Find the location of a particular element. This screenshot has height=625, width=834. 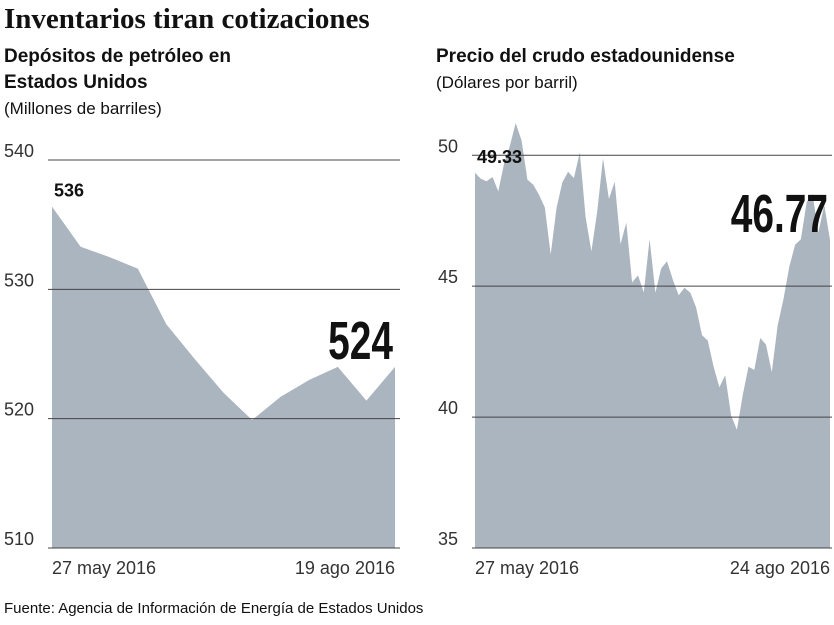

y-tick-label: 35 is located at coordinates (448, 539).